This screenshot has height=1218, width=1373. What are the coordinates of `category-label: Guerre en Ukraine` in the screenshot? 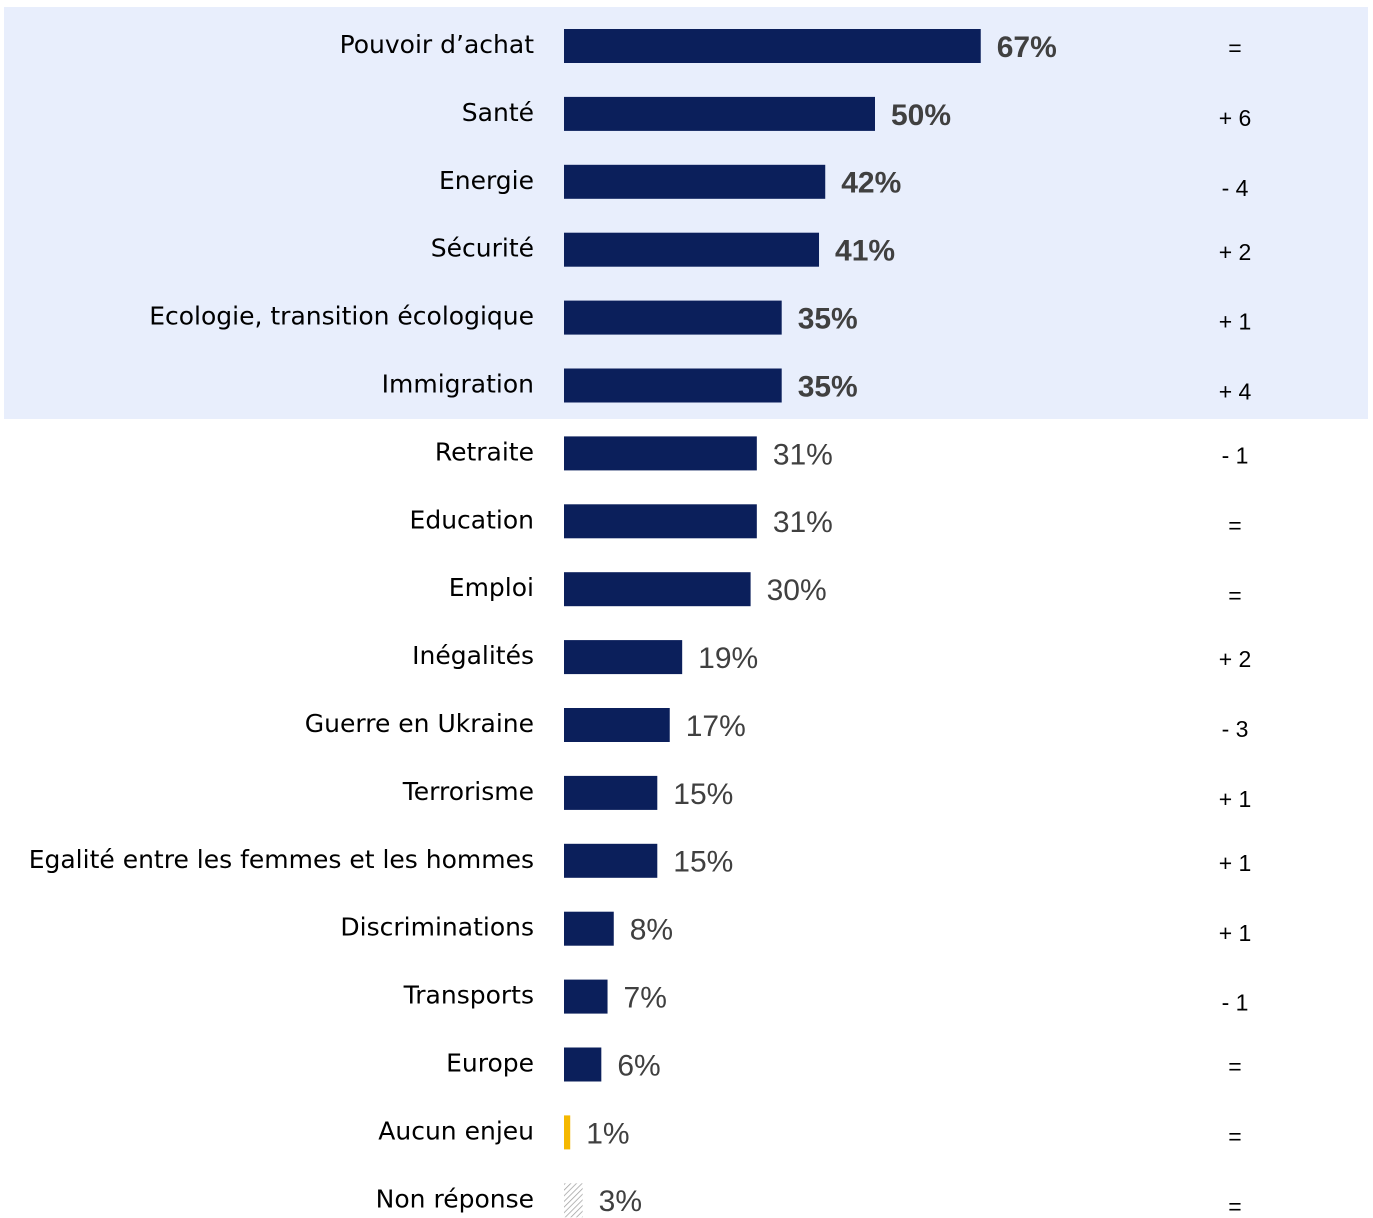 It's located at (419, 723).